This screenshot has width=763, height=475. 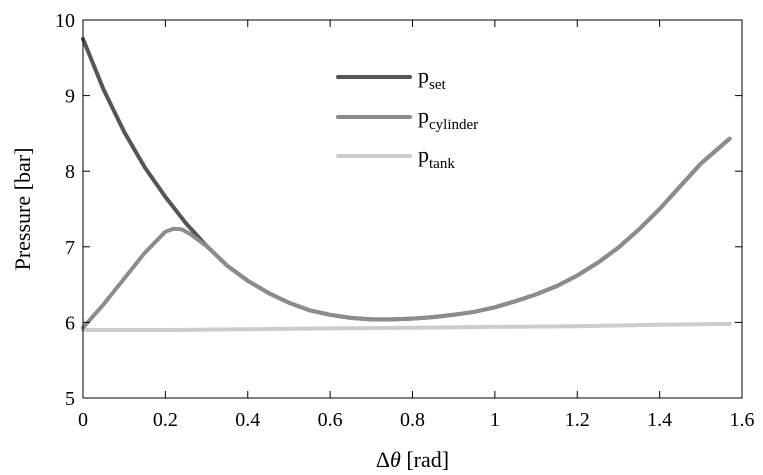 I want to click on legend-label-set-sub: set, so click(x=437, y=85).